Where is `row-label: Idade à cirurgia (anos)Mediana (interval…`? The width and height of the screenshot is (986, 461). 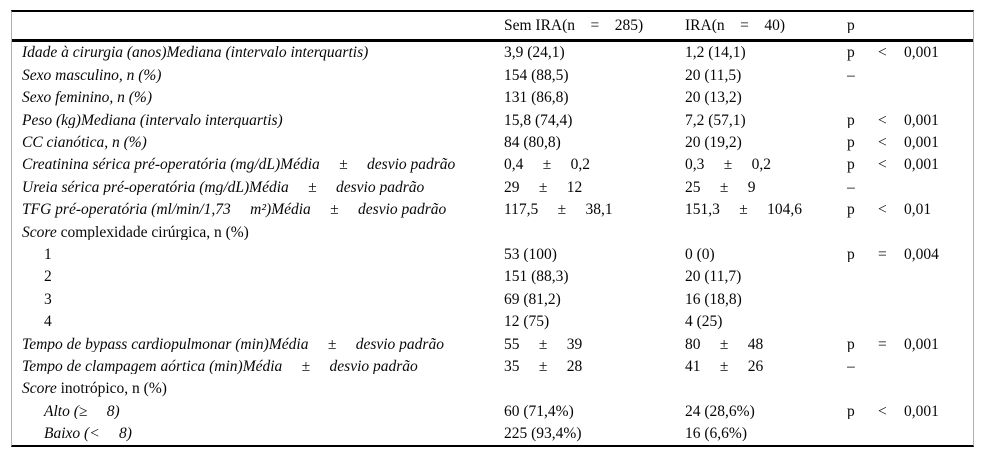
row-label: Idade à cirurgia (anos)Mediana (interval… is located at coordinates (195, 53).